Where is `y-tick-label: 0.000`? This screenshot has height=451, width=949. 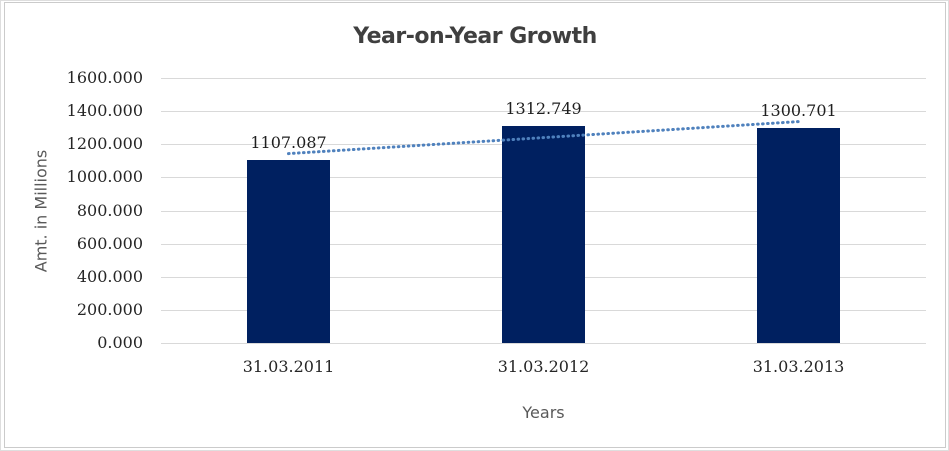 y-tick-label: 0.000 is located at coordinates (120, 342).